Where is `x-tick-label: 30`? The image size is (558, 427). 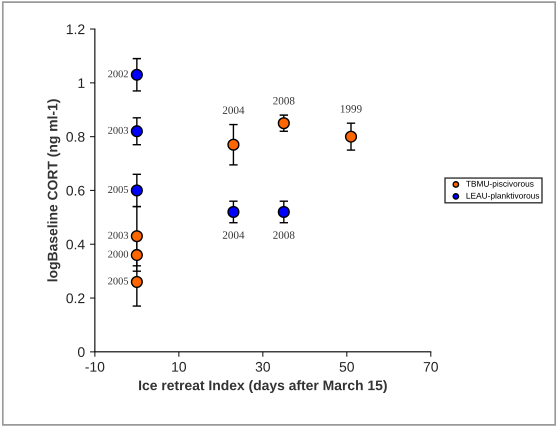 x-tick-label: 30 is located at coordinates (263, 367).